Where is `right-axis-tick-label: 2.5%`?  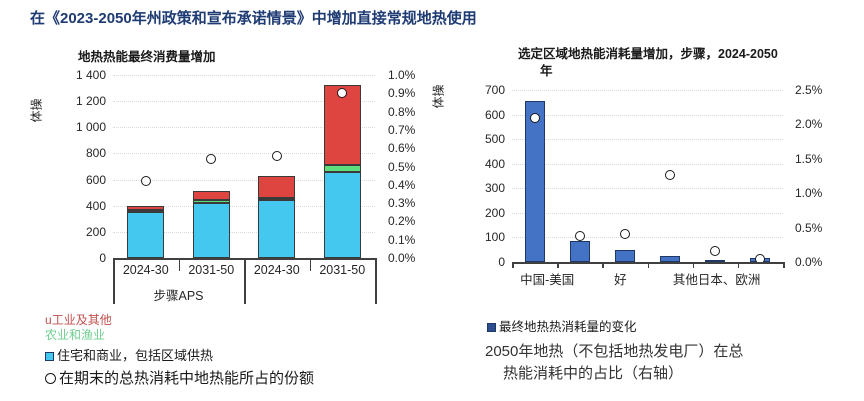
right-axis-tick-label: 2.5% is located at coordinates (809, 90).